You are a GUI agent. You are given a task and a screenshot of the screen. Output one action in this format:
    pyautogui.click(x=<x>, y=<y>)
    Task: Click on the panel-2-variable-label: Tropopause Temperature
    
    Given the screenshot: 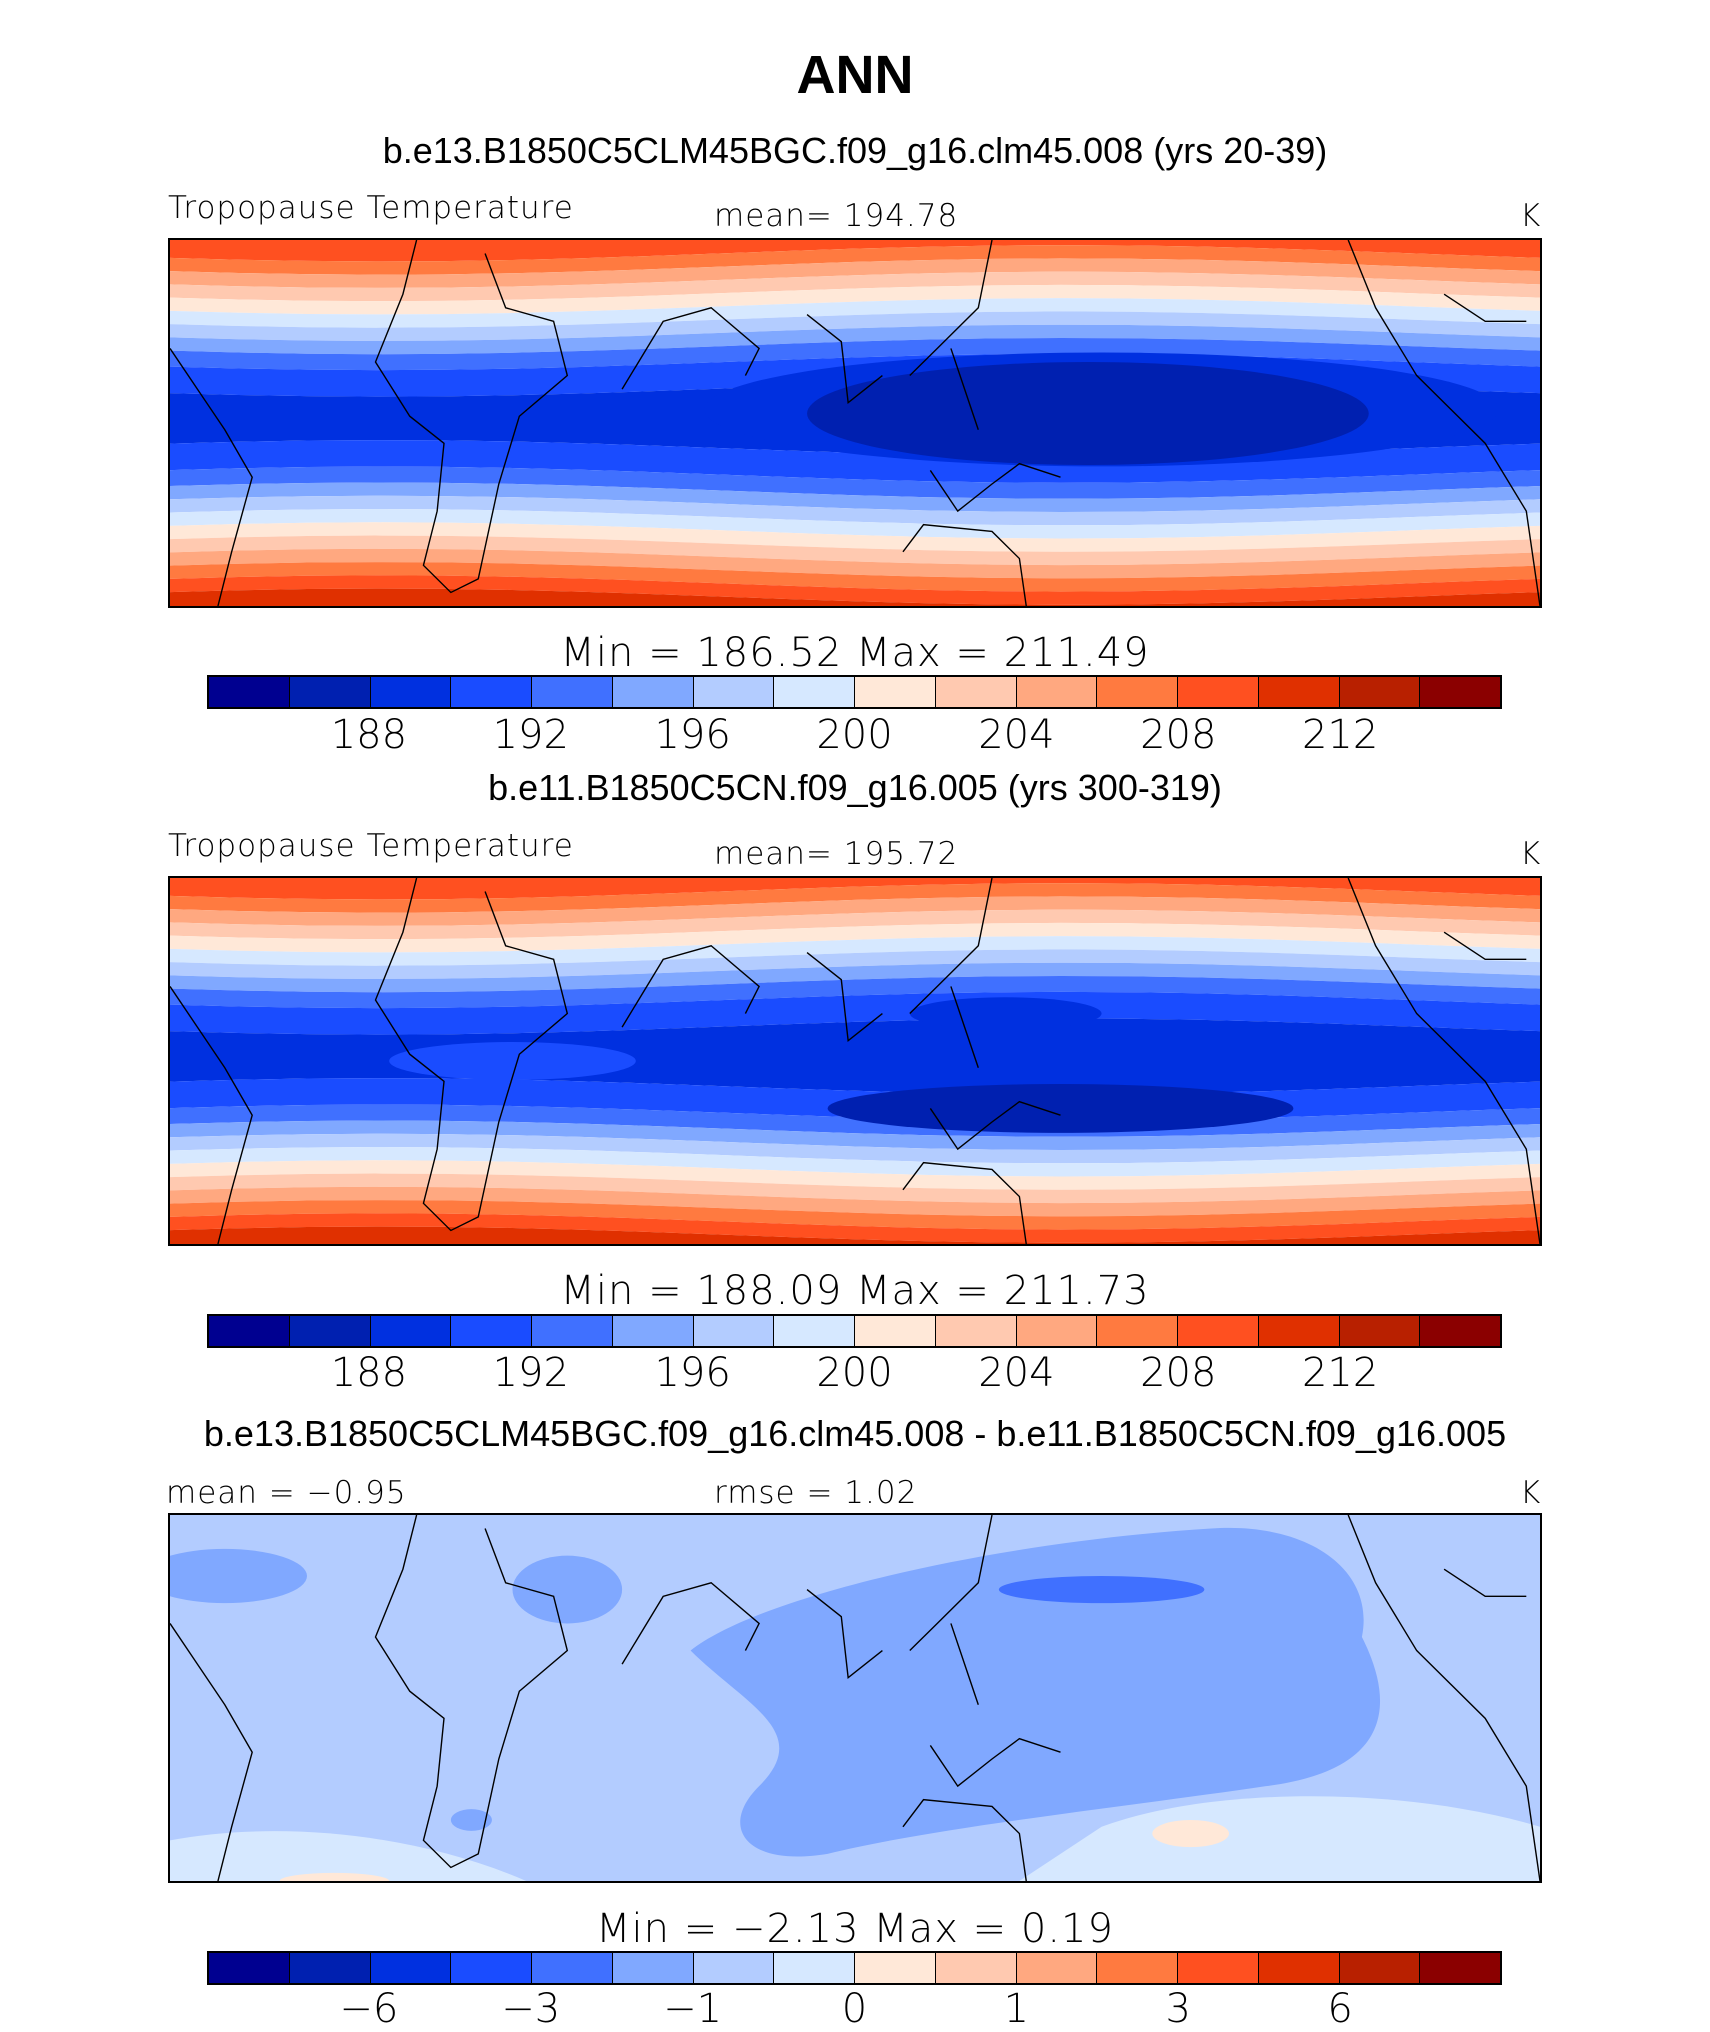 What is the action you would take?
    pyautogui.click(x=371, y=846)
    